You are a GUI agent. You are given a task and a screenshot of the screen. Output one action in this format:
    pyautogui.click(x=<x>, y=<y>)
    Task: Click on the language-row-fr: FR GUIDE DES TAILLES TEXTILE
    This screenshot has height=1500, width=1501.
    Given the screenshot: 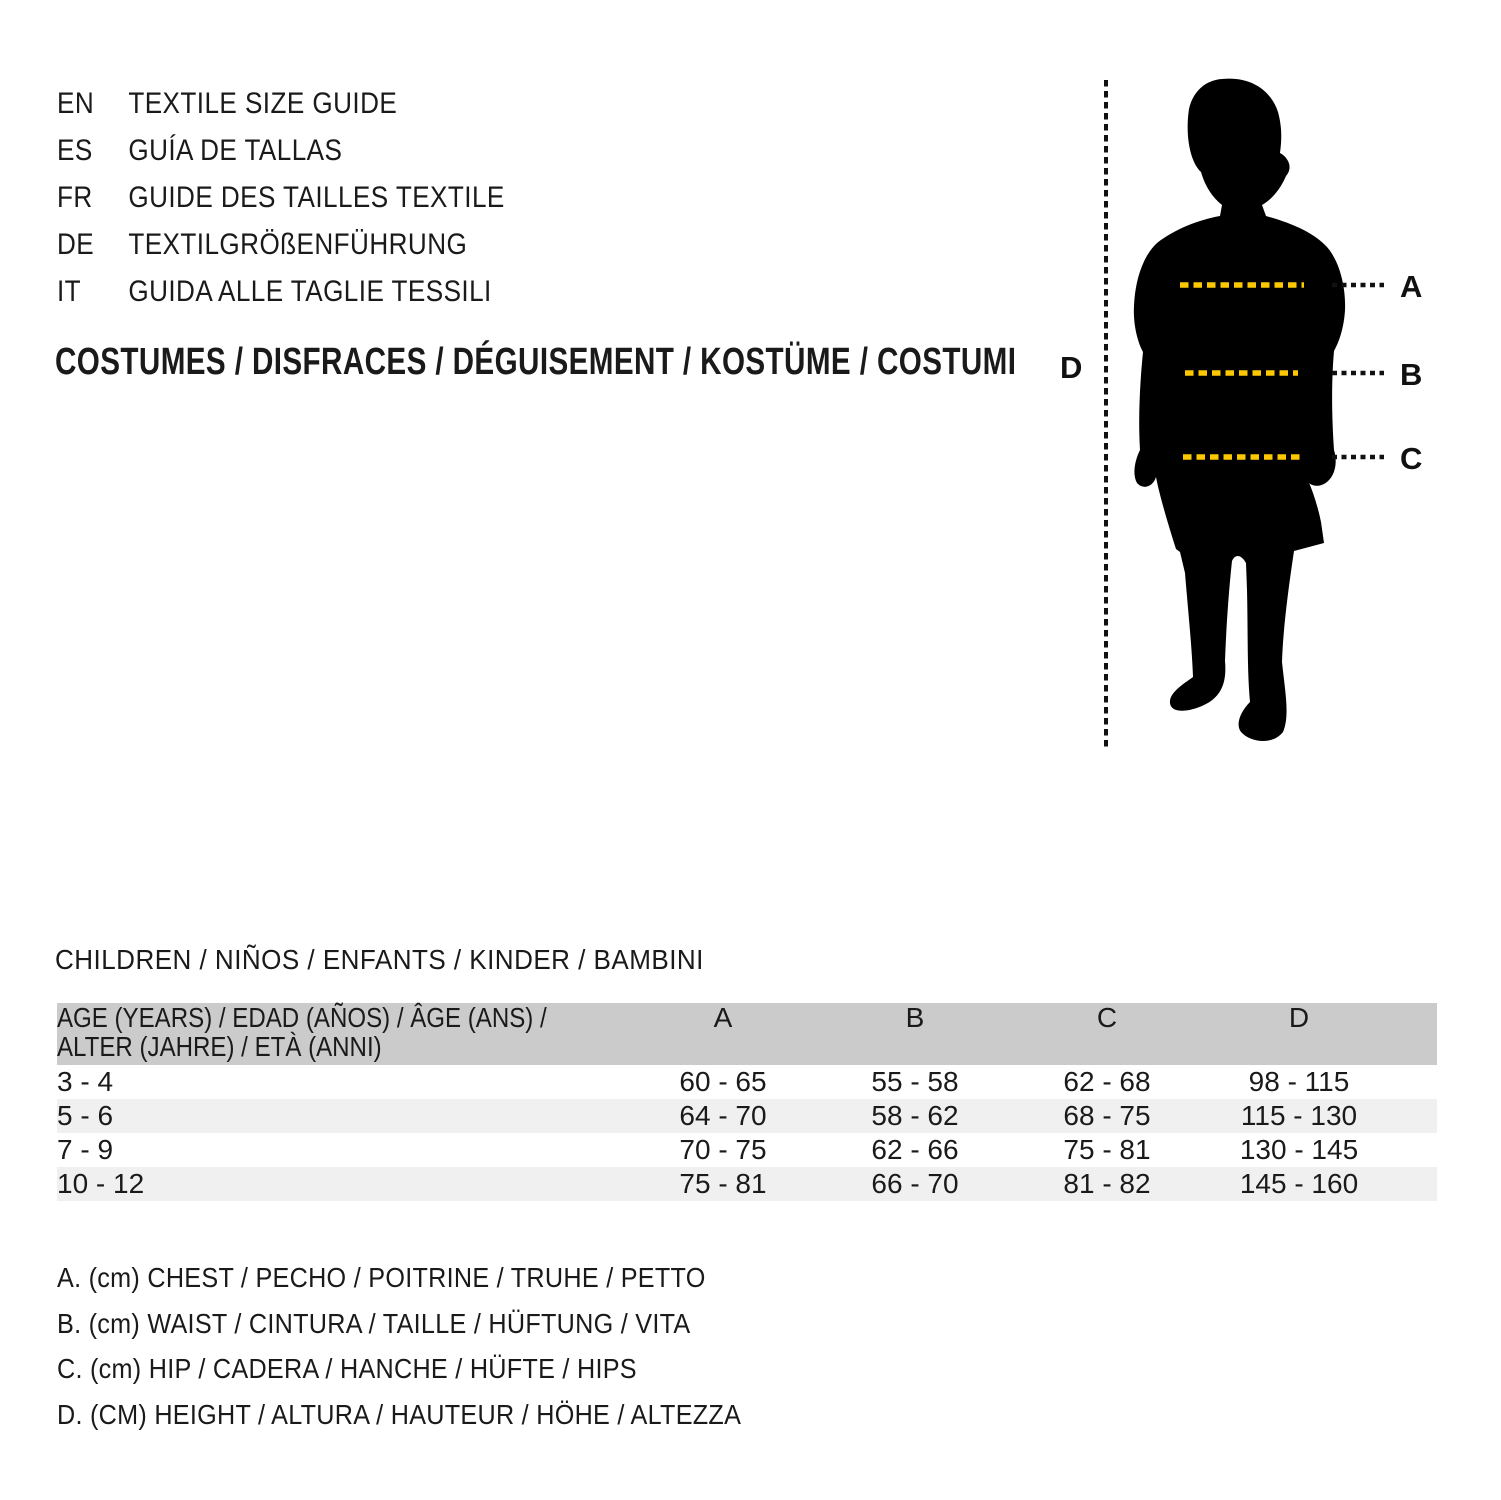 What is the action you would take?
    pyautogui.click(x=281, y=197)
    